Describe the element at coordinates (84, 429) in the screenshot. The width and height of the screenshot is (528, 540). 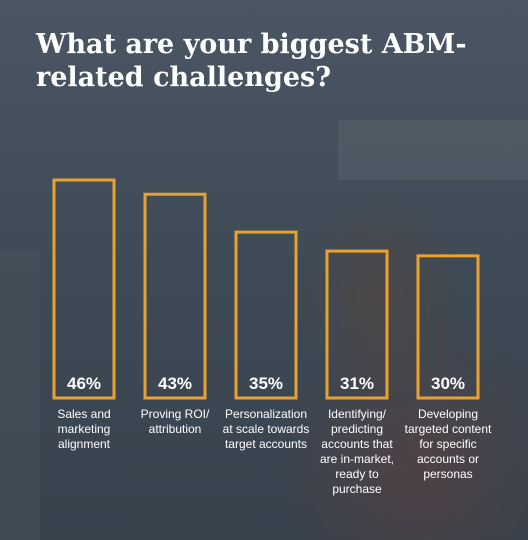
I see `category-label-1: Sales and marketing alignment` at that location.